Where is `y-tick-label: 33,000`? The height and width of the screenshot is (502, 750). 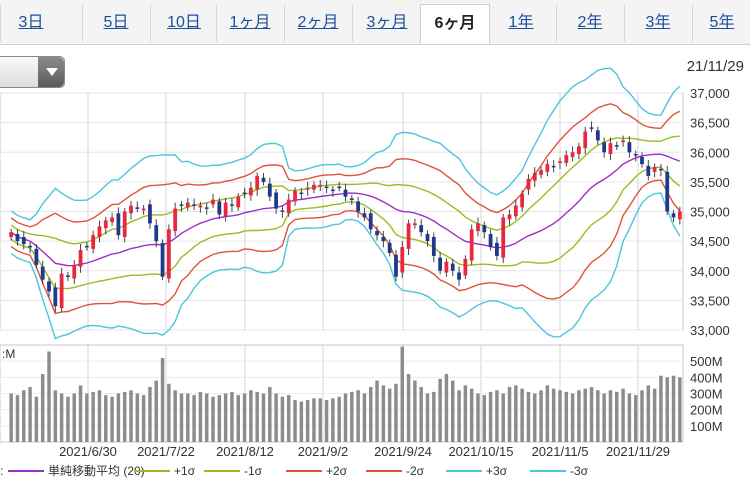 y-tick-label: 33,000 is located at coordinates (710, 330).